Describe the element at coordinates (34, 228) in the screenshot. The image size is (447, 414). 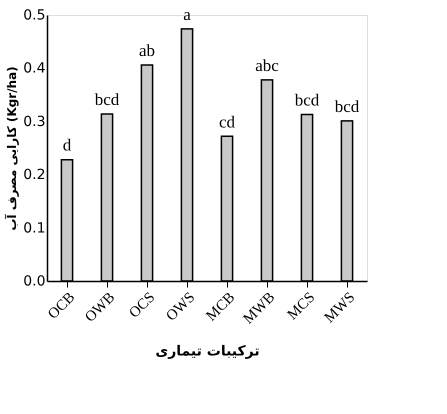
I see `y-tick-label: 0.1` at that location.